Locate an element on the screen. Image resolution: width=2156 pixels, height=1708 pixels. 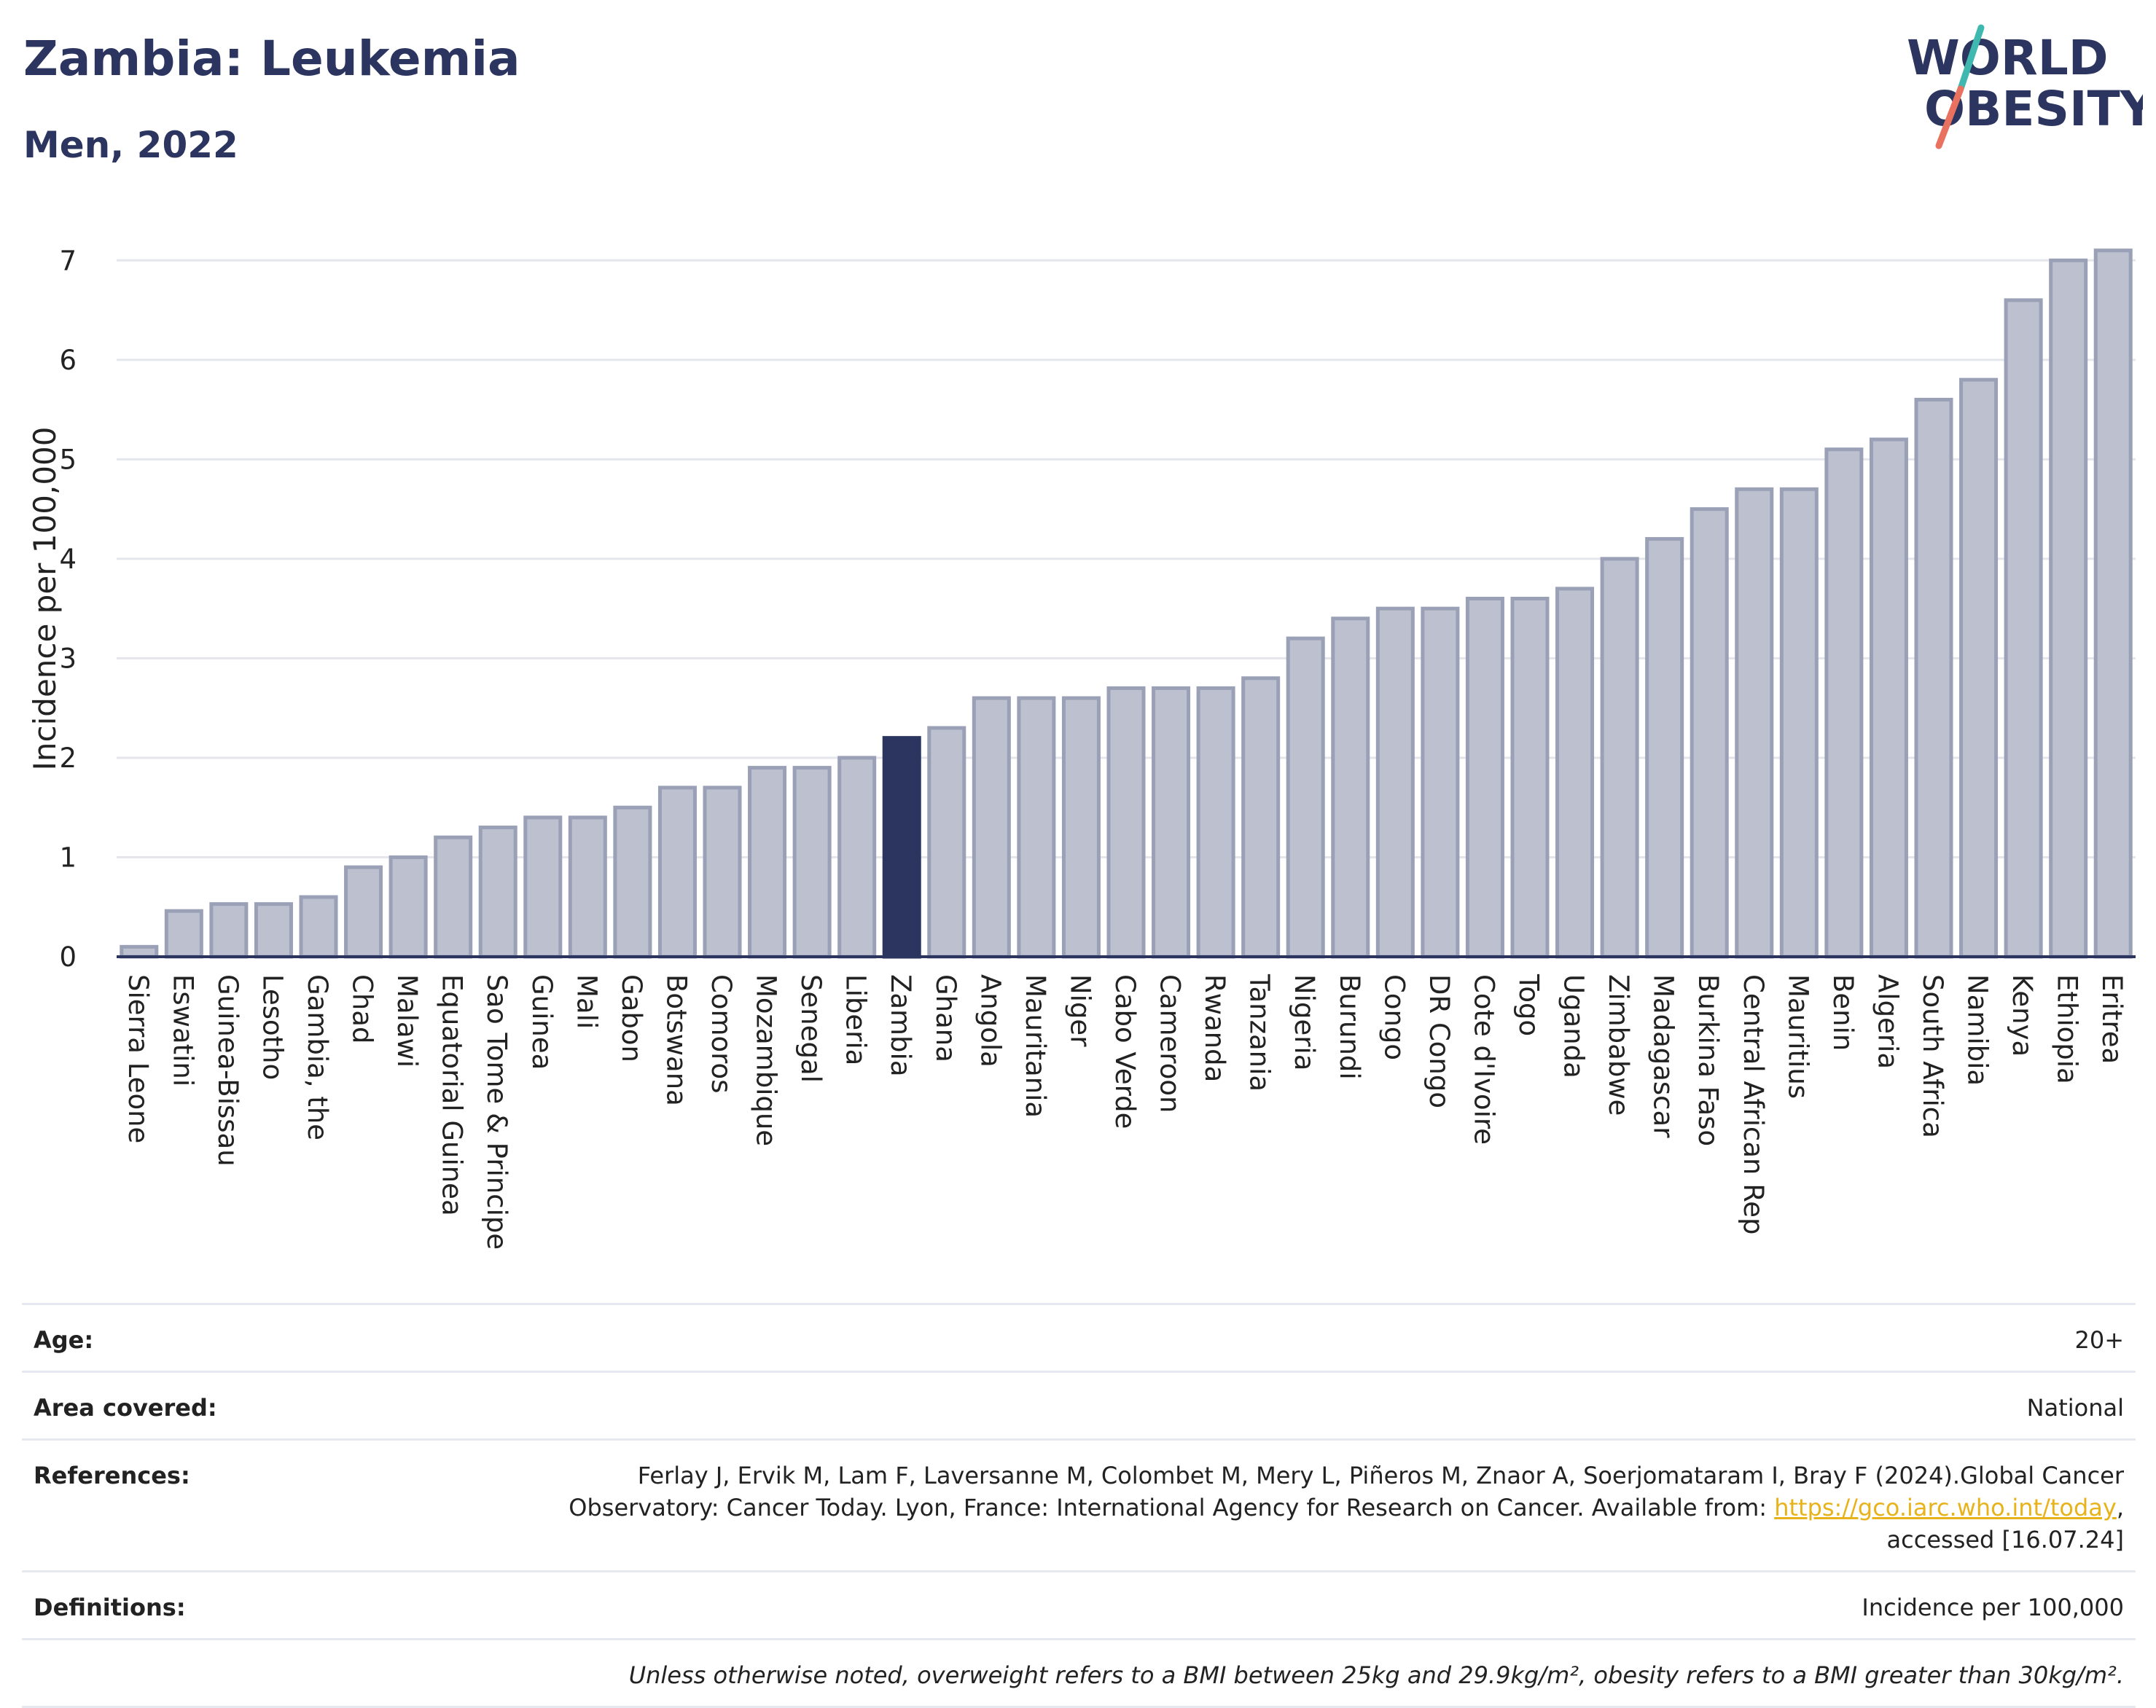
y-tick-label: 7 is located at coordinates (68, 260).